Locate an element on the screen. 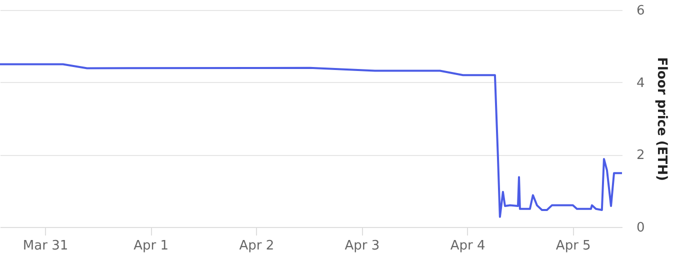  y-tick-label: 2 is located at coordinates (640, 156).